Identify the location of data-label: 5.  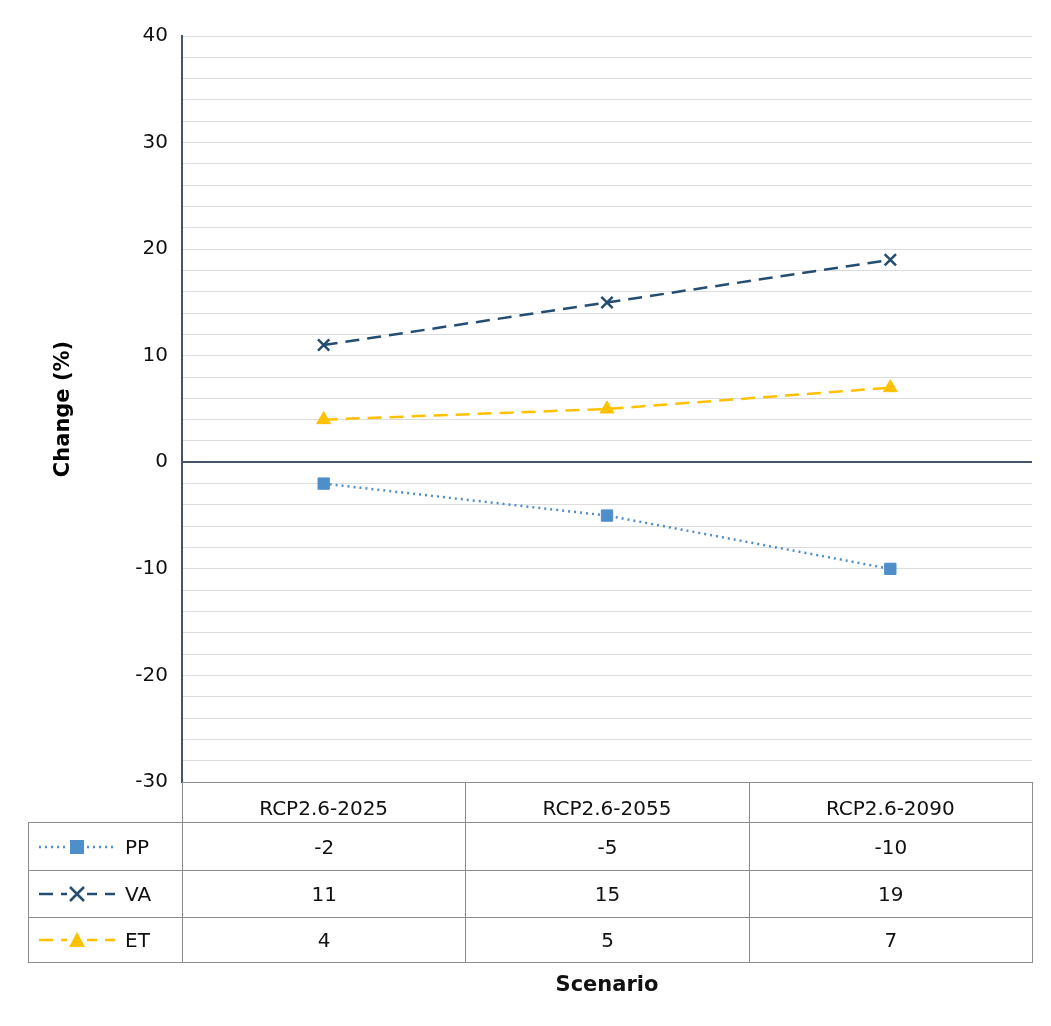
(607, 940).